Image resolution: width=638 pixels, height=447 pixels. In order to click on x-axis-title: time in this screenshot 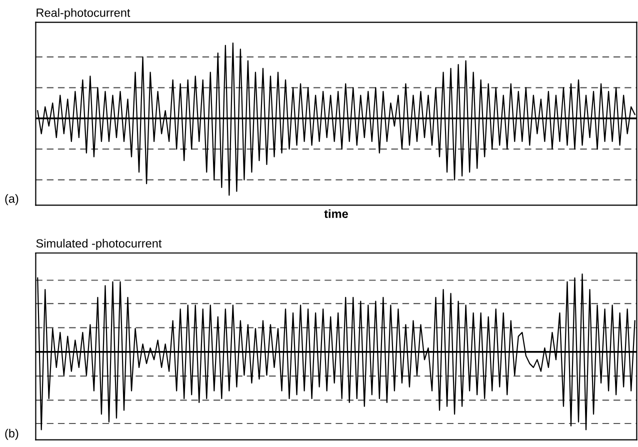, I will do `click(336, 213)`.